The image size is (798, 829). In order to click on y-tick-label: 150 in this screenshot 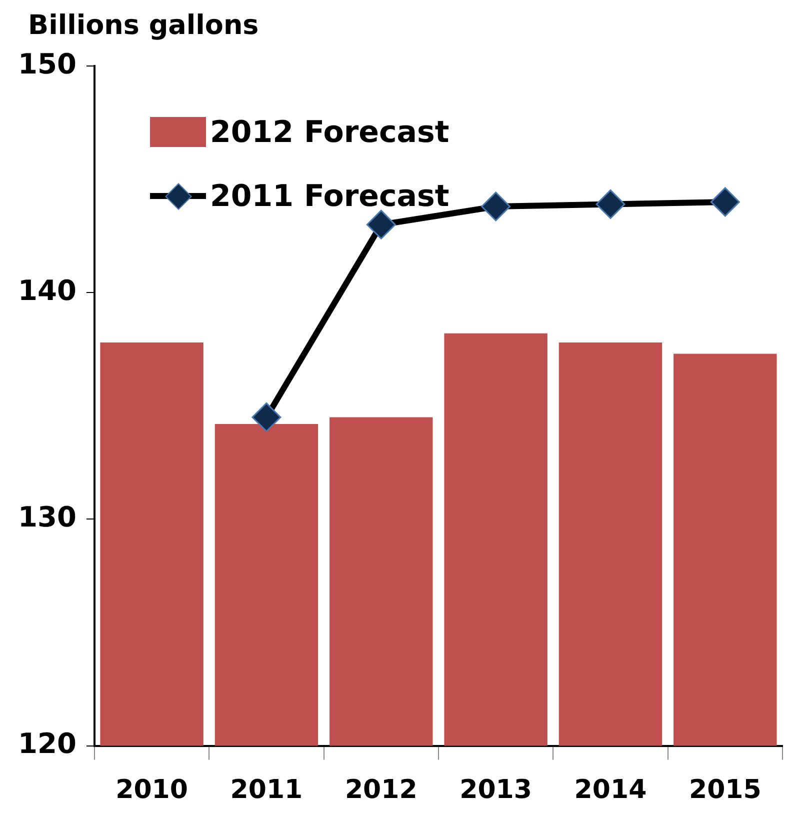, I will do `click(47, 63)`.